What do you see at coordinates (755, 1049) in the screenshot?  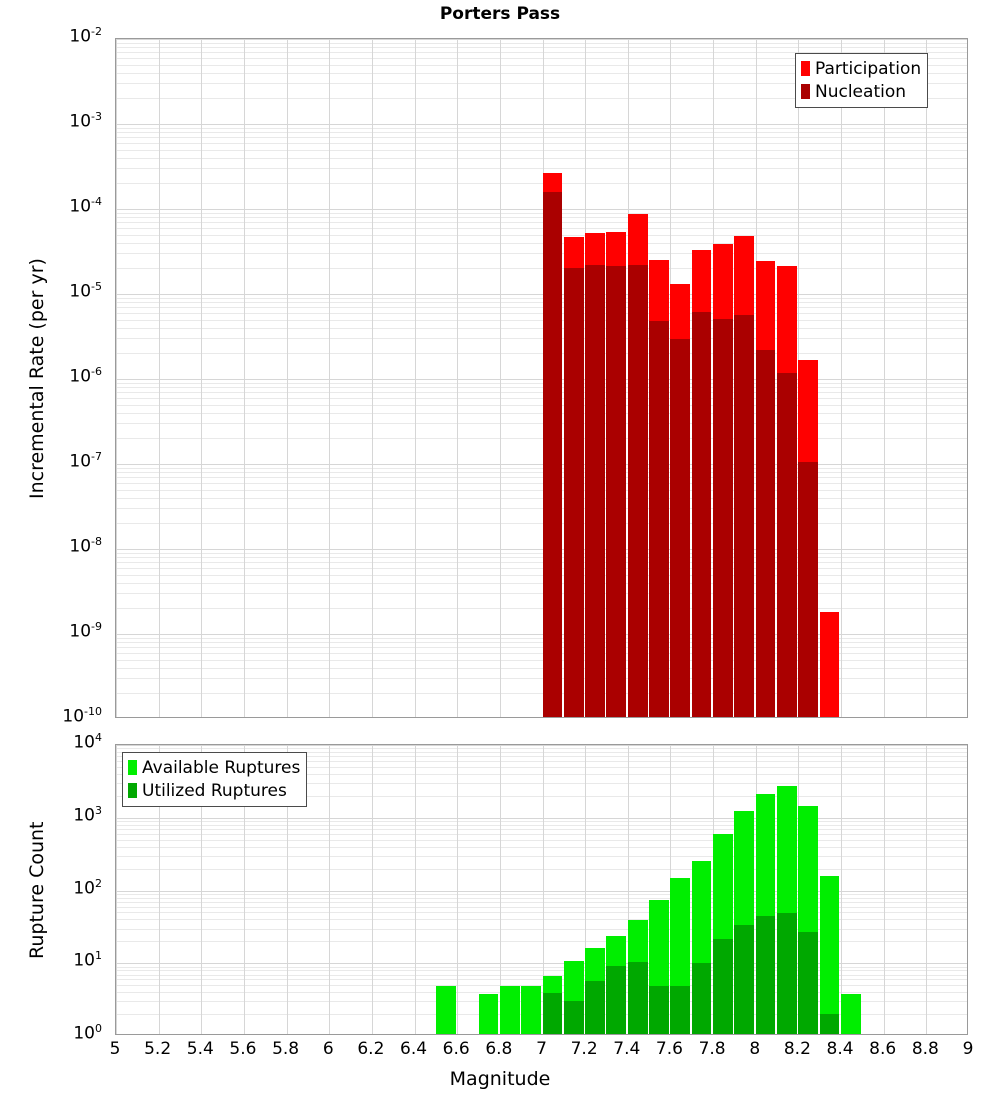 I see `x-axis-tick-label: 8` at bounding box center [755, 1049].